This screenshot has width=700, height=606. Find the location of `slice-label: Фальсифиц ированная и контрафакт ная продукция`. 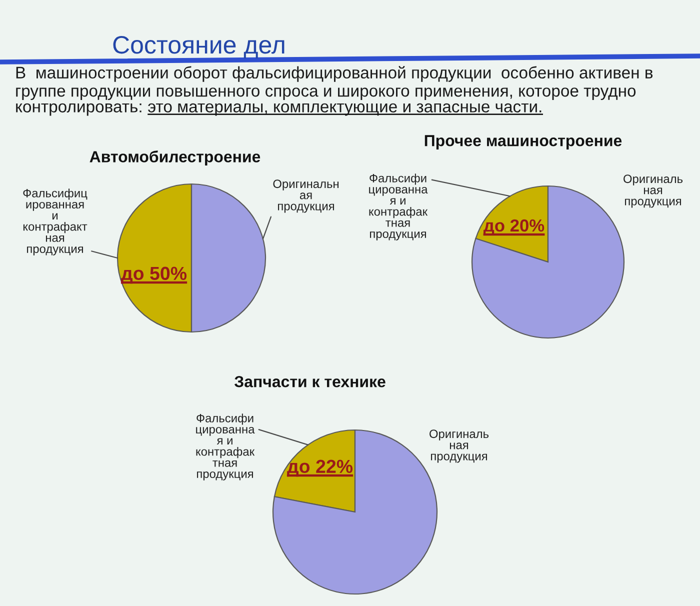

slice-label: Фальсифиц ированная и контрафакт ная продукция is located at coordinates (55, 222).